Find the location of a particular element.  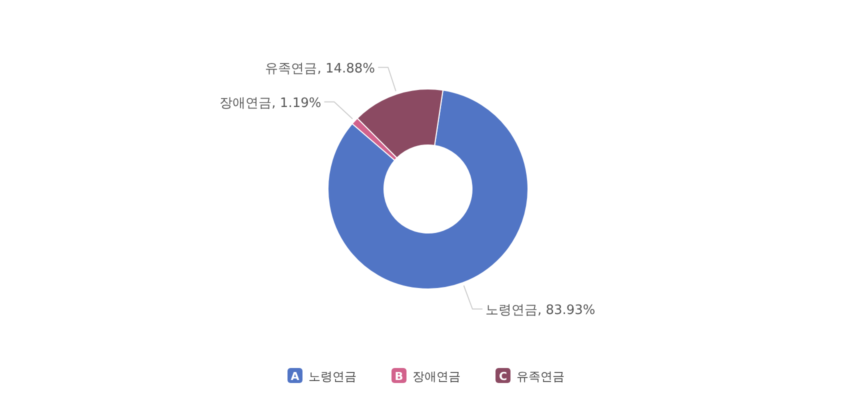

legend-label: 노령연금 is located at coordinates (332, 377).